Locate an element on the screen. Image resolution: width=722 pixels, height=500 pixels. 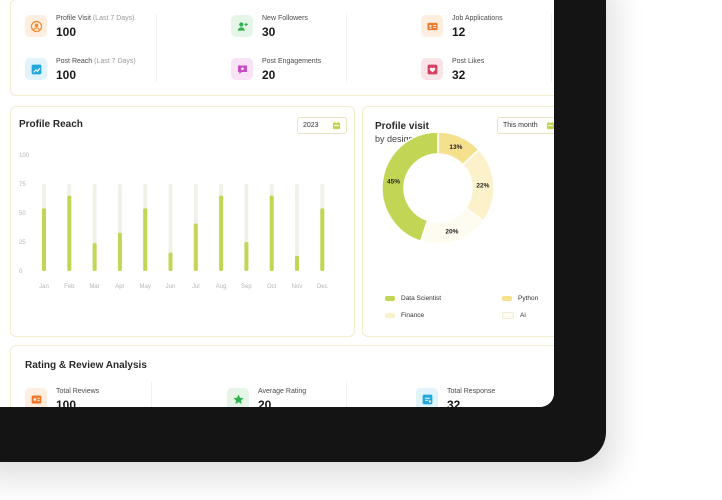
stat-label: Job Applications is located at coordinates (477, 18).